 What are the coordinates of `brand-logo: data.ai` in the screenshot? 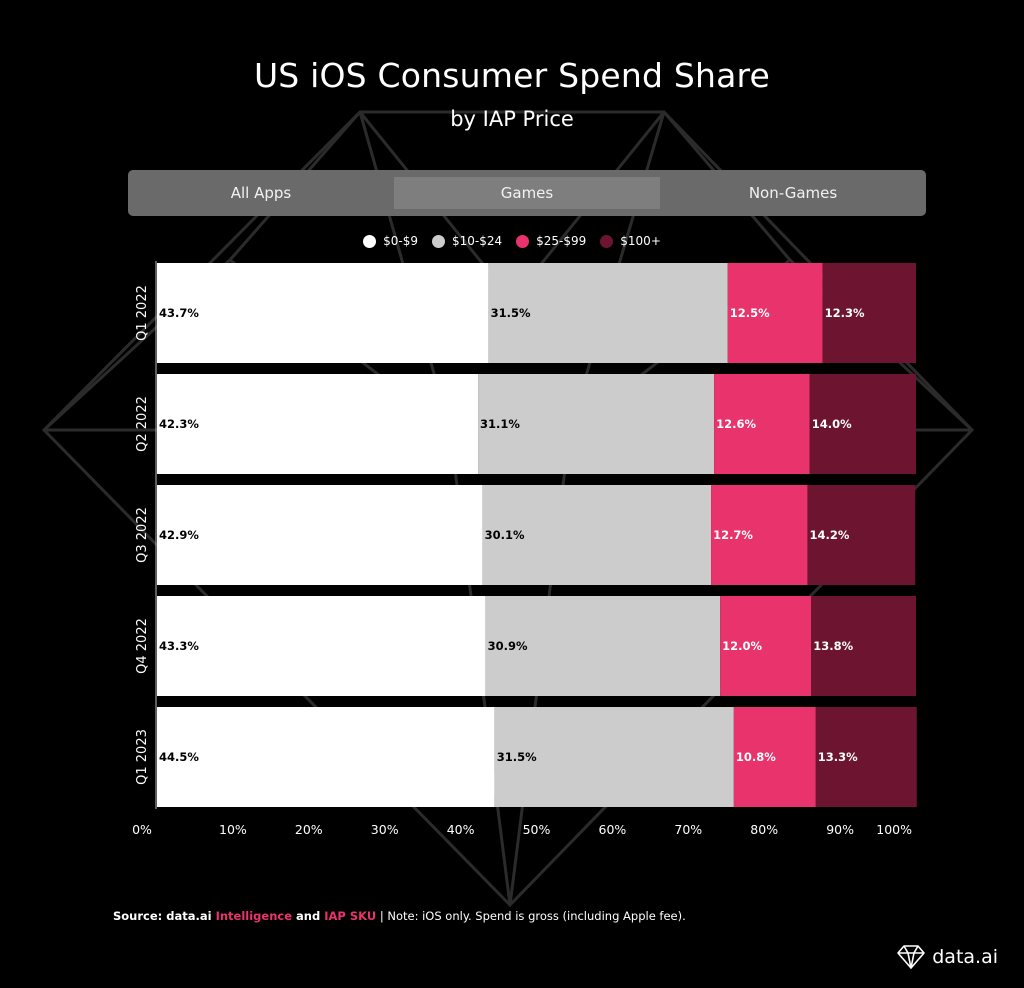 It's located at (947, 957).